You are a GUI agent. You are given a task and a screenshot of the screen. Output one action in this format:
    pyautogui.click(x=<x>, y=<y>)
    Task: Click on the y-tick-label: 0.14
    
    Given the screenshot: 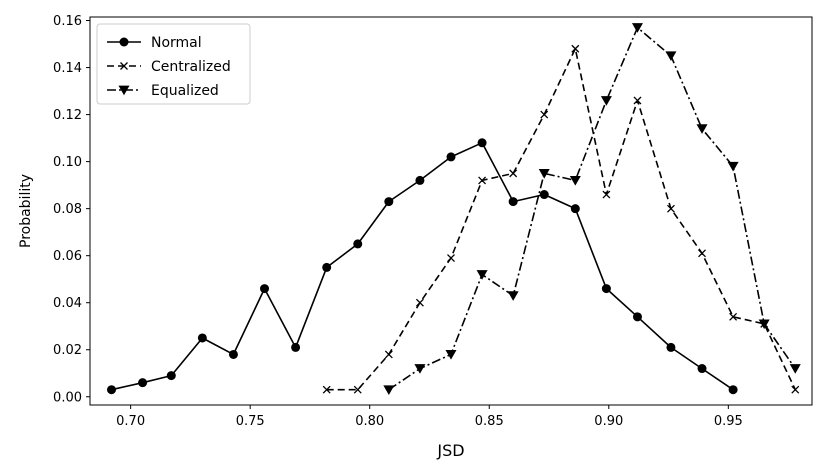 What is the action you would take?
    pyautogui.click(x=67, y=68)
    